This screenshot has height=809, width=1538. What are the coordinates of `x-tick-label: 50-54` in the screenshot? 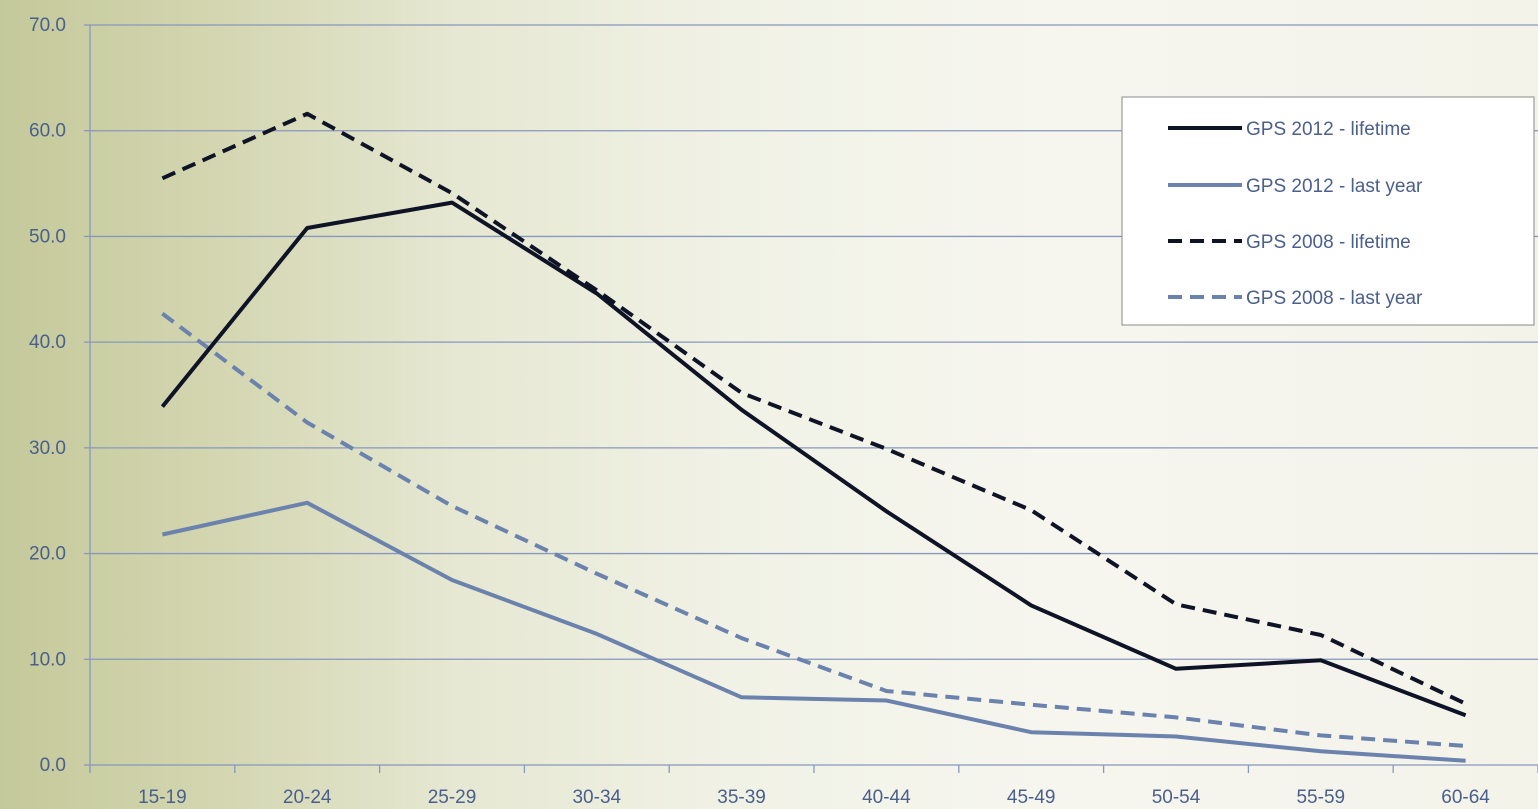 It's located at (1176, 797).